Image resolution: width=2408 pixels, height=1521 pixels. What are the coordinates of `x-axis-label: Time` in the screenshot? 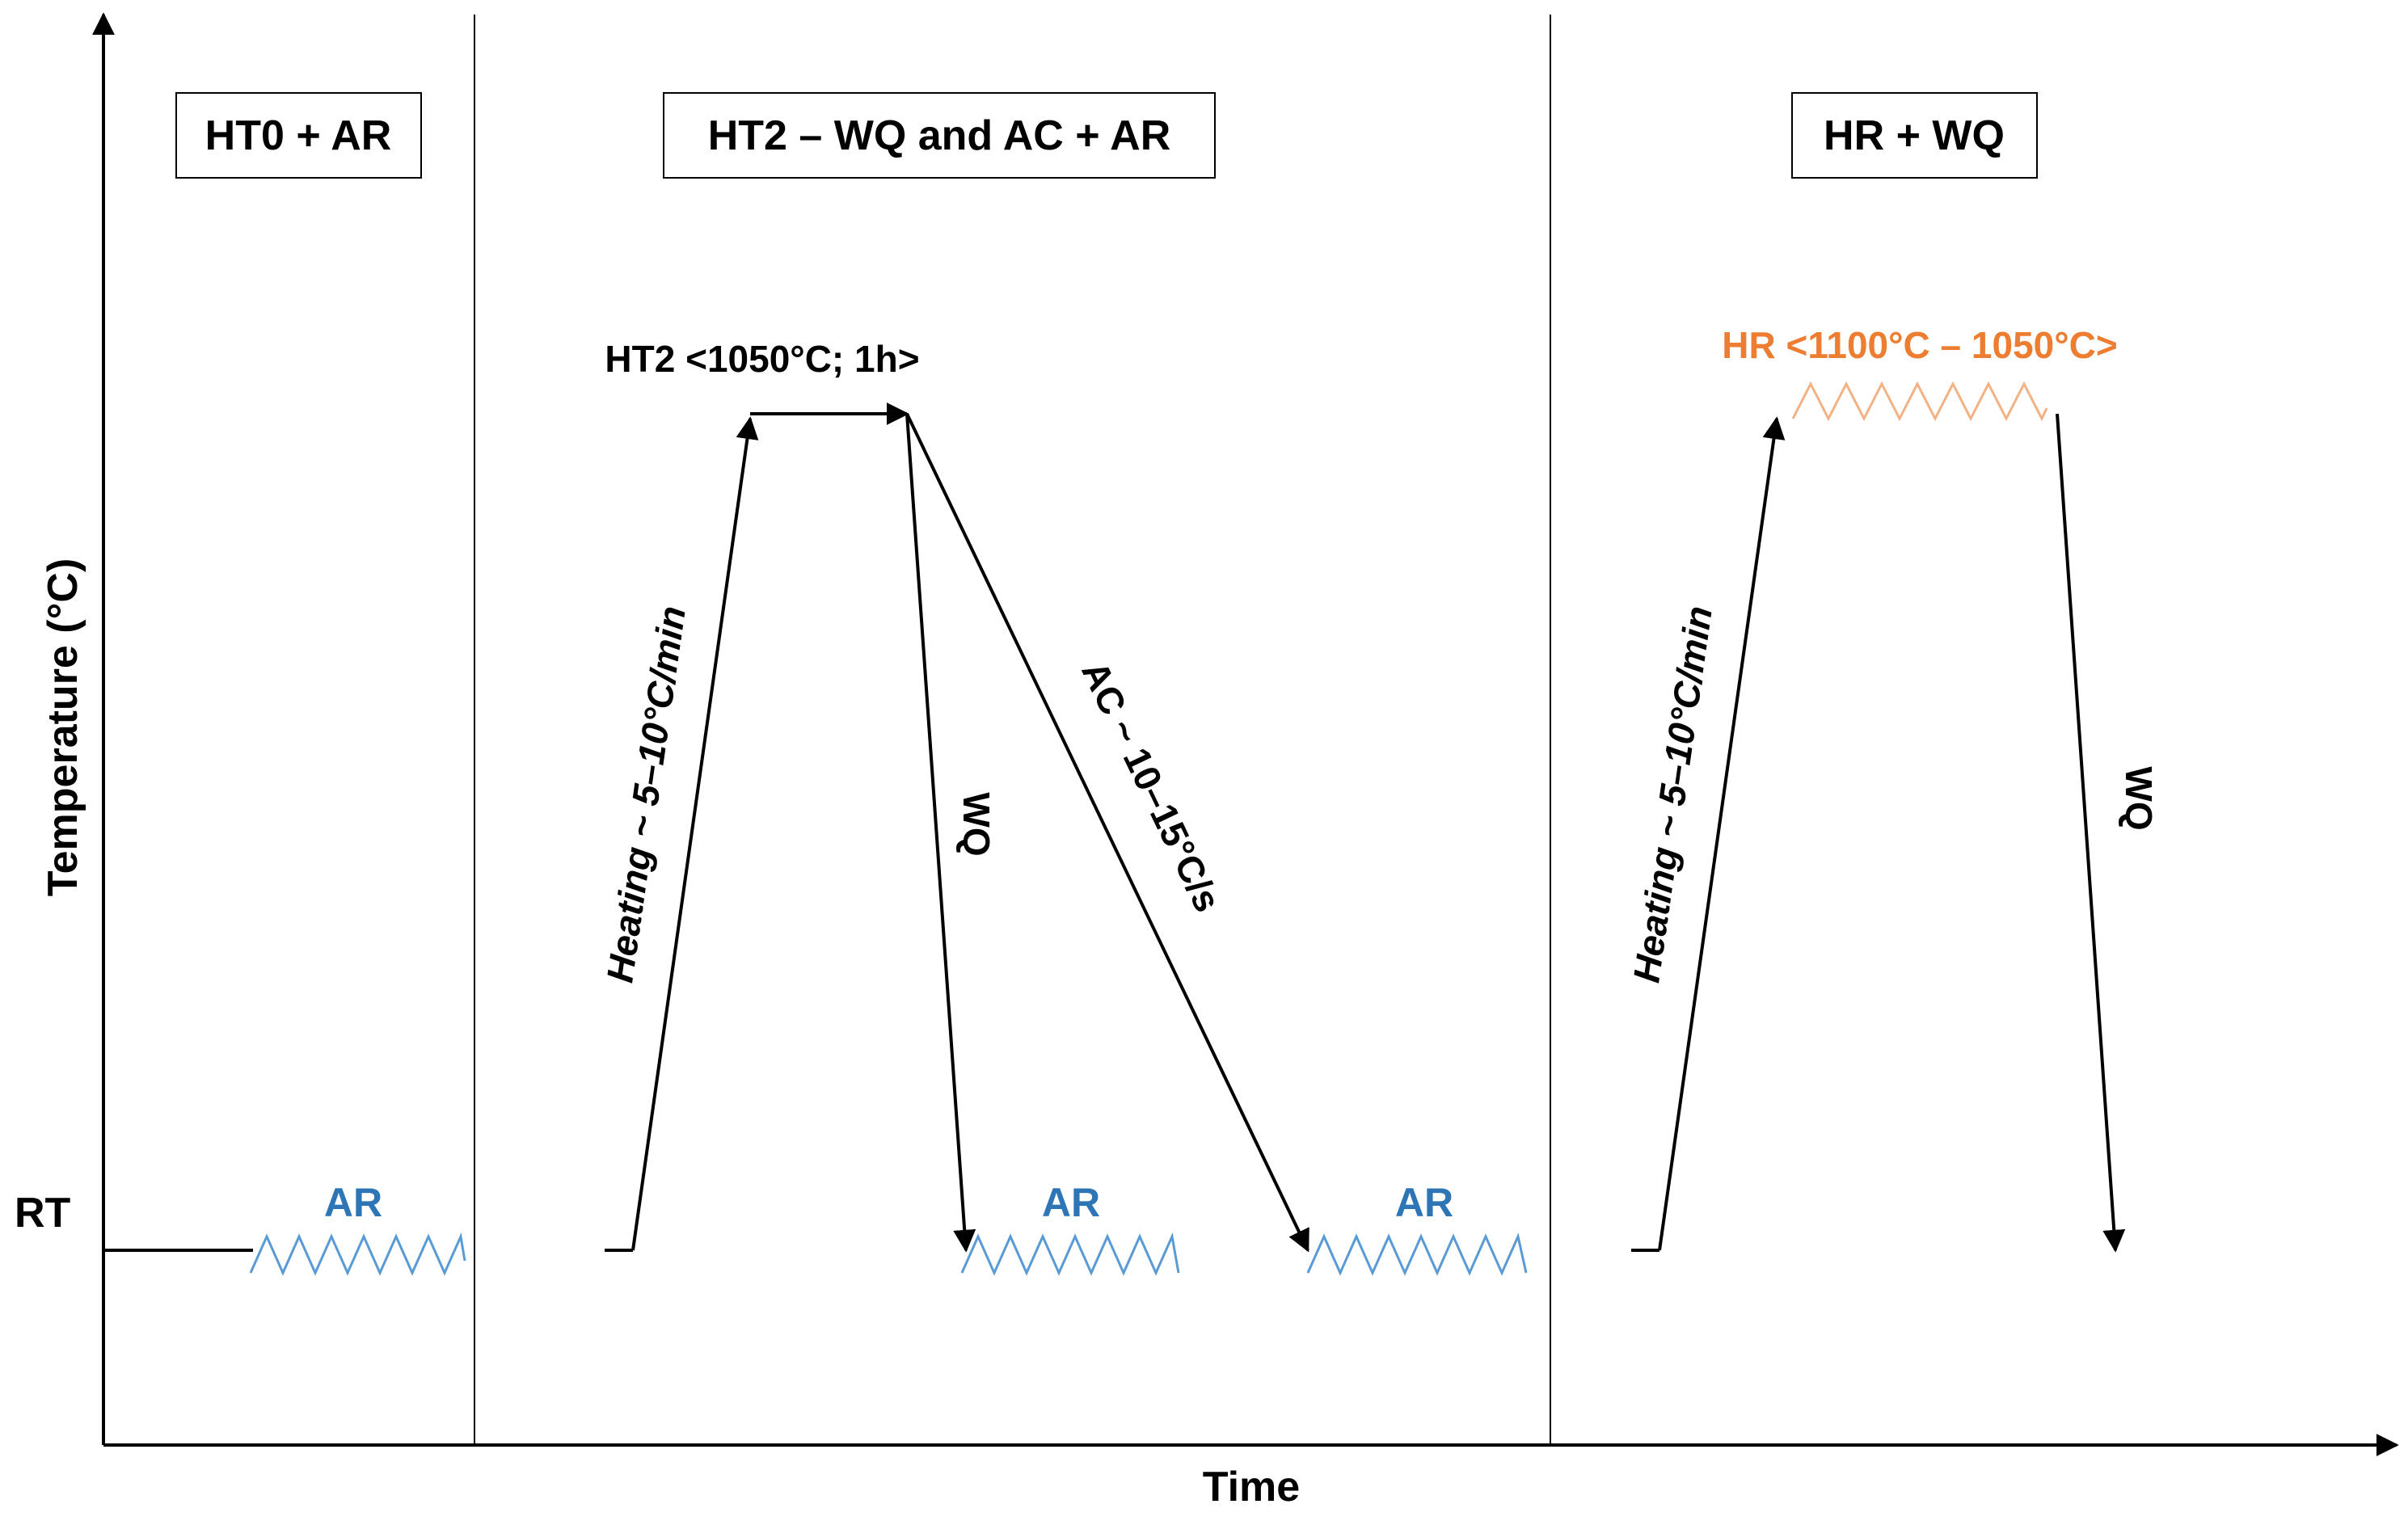 It's located at (1251, 1487).